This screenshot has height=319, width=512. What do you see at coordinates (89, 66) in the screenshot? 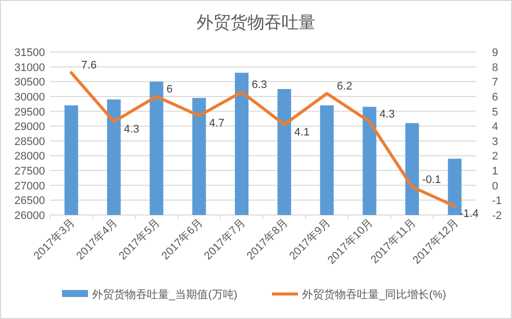
I see `data-label: 7.6` at bounding box center [89, 66].